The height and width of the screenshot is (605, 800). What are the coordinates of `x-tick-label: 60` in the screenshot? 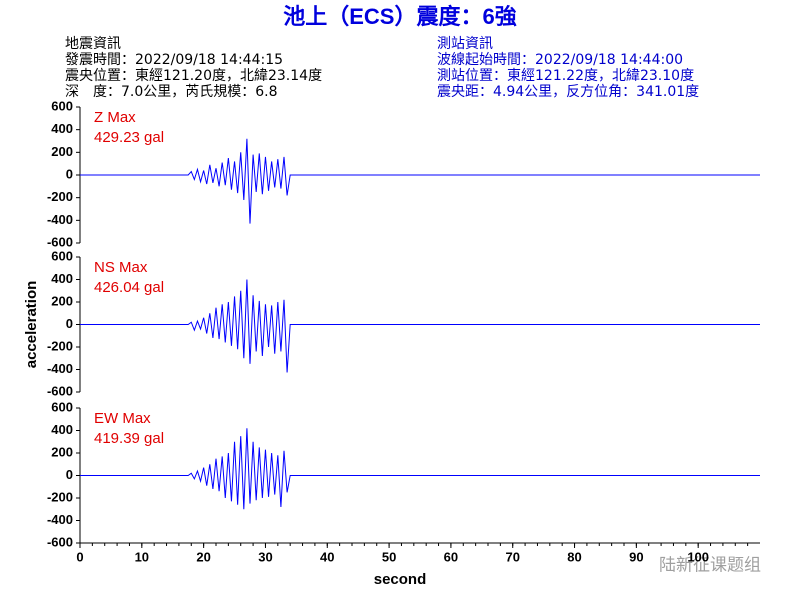 It's located at (451, 556).